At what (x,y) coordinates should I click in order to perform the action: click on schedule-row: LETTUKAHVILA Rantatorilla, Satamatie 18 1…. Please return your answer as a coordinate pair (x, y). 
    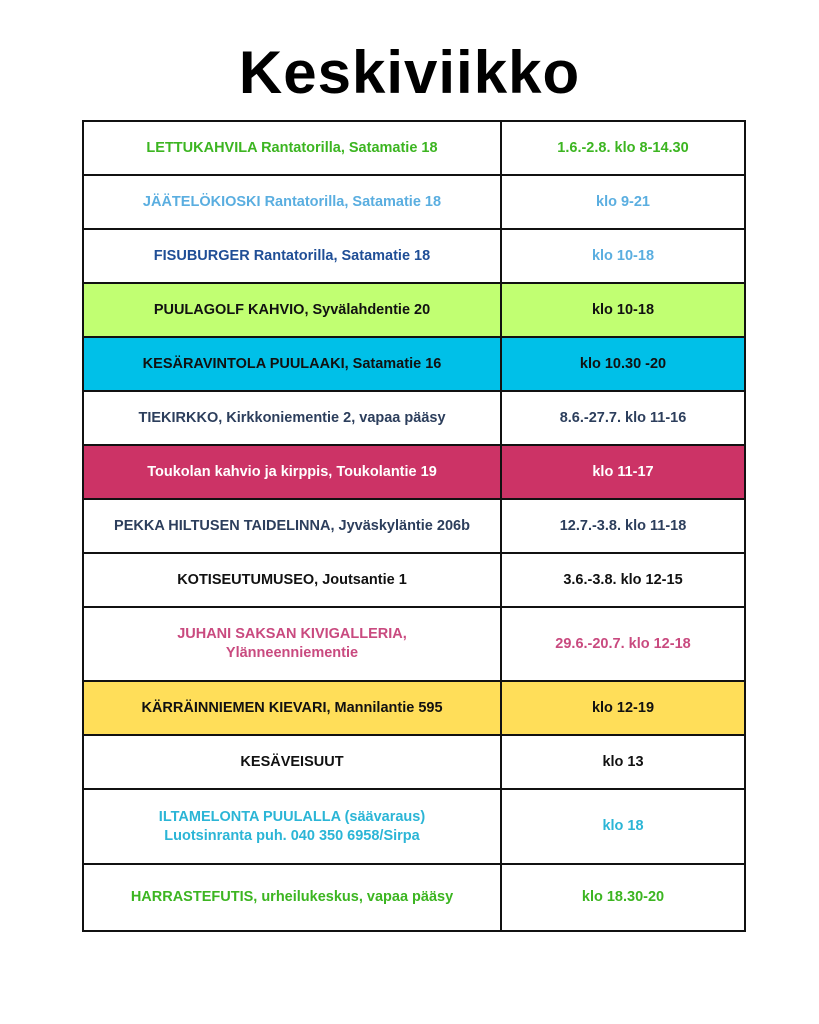
    Looking at the image, I should click on (414, 148).